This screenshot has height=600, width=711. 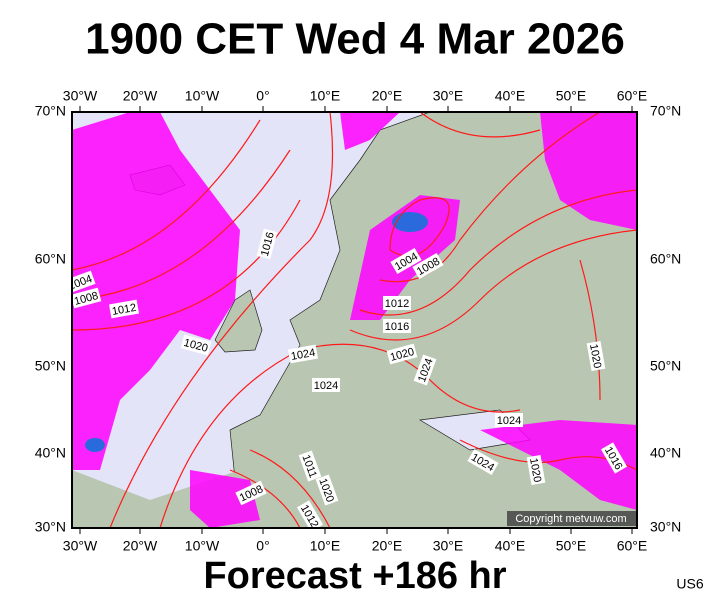 What do you see at coordinates (355, 39) in the screenshot?
I see `title: 1900 CET Wed 4 Mar 2026` at bounding box center [355, 39].